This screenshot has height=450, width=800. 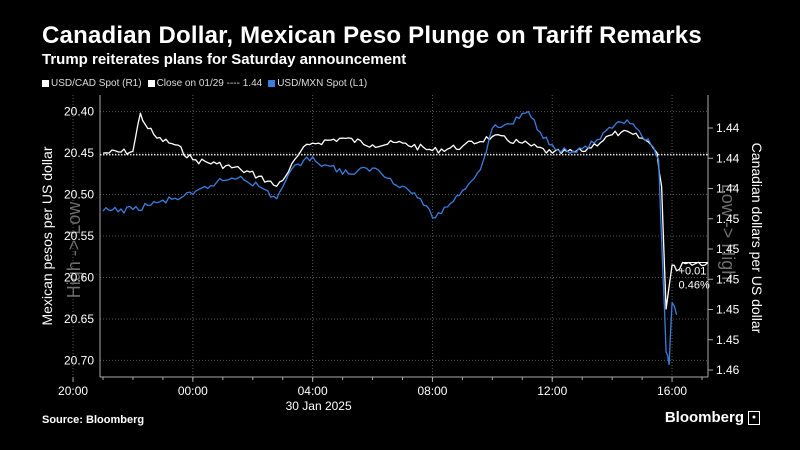 I want to click on x-date-label: 30 Jan 2025, so click(x=319, y=406).